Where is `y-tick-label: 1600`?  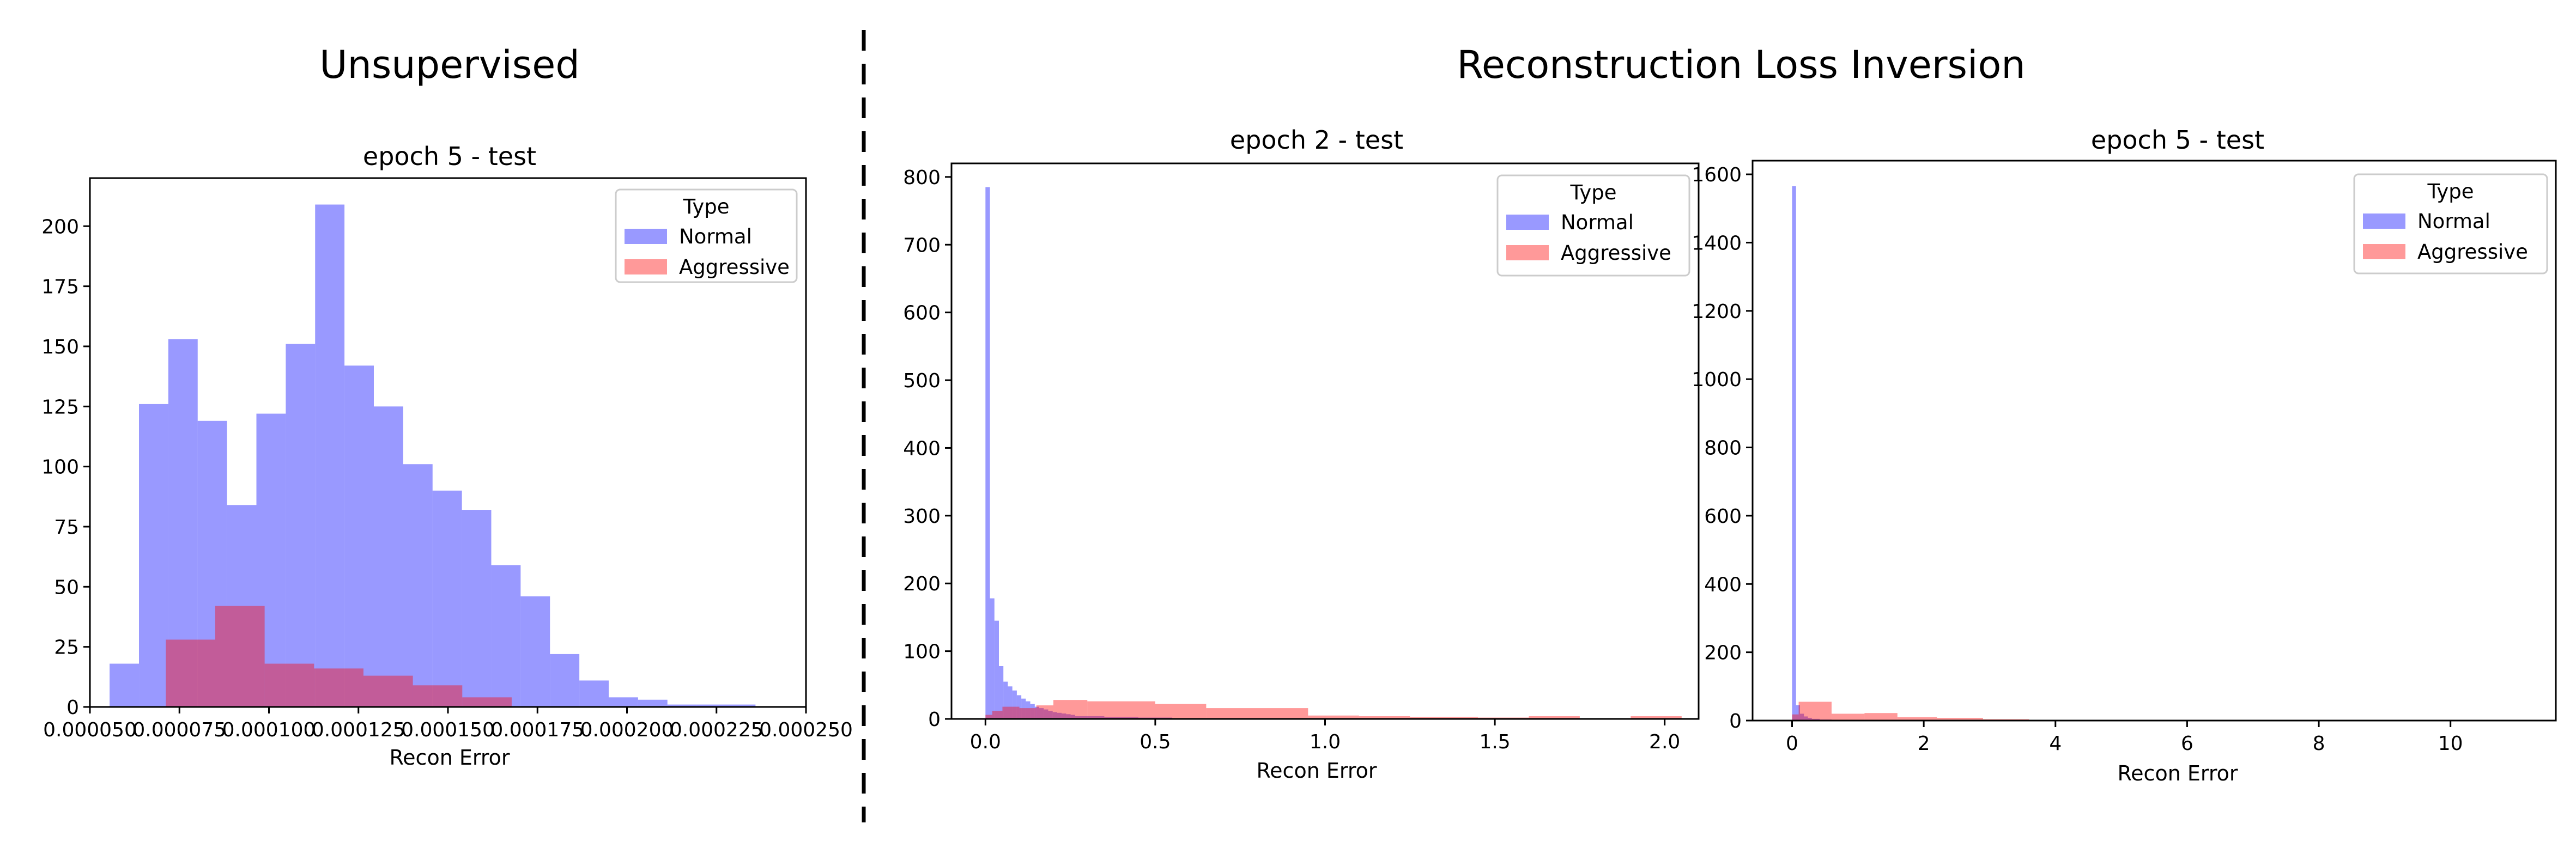 y-tick-label: 1600 is located at coordinates (1717, 175).